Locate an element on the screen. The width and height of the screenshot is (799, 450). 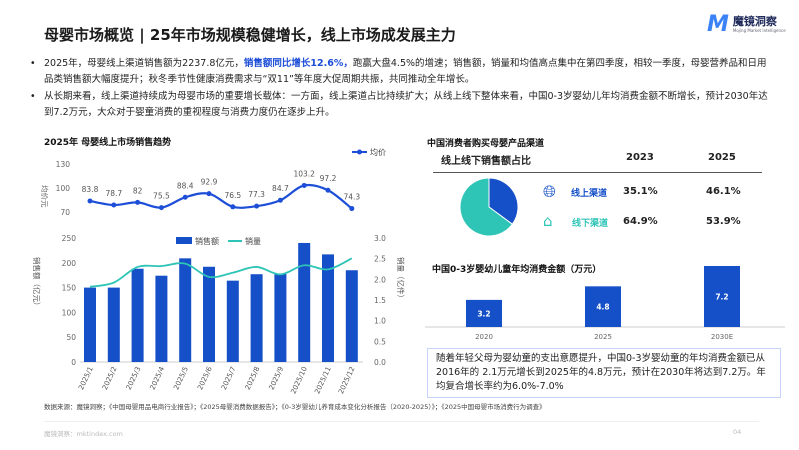
volume-axis-tick: 0.0 is located at coordinates (380, 362).